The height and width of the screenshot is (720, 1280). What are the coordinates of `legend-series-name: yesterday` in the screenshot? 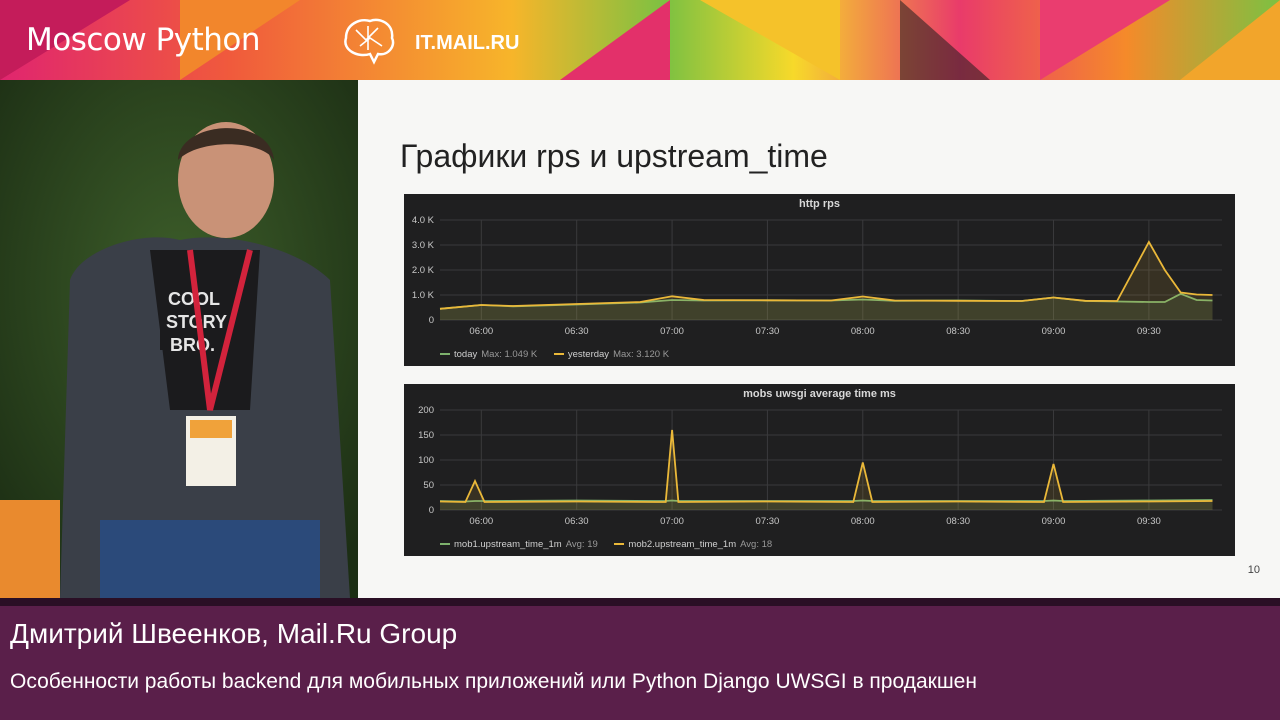 It's located at (588, 354).